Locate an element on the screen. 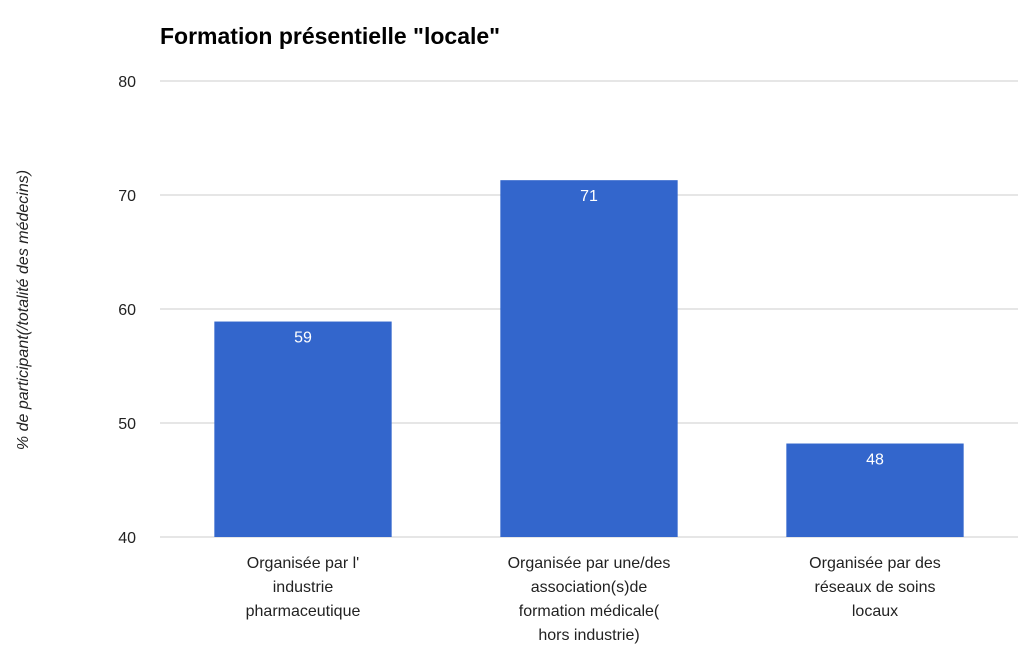 This screenshot has height=671, width=1019. y-tick-label: 60 is located at coordinates (127, 310).